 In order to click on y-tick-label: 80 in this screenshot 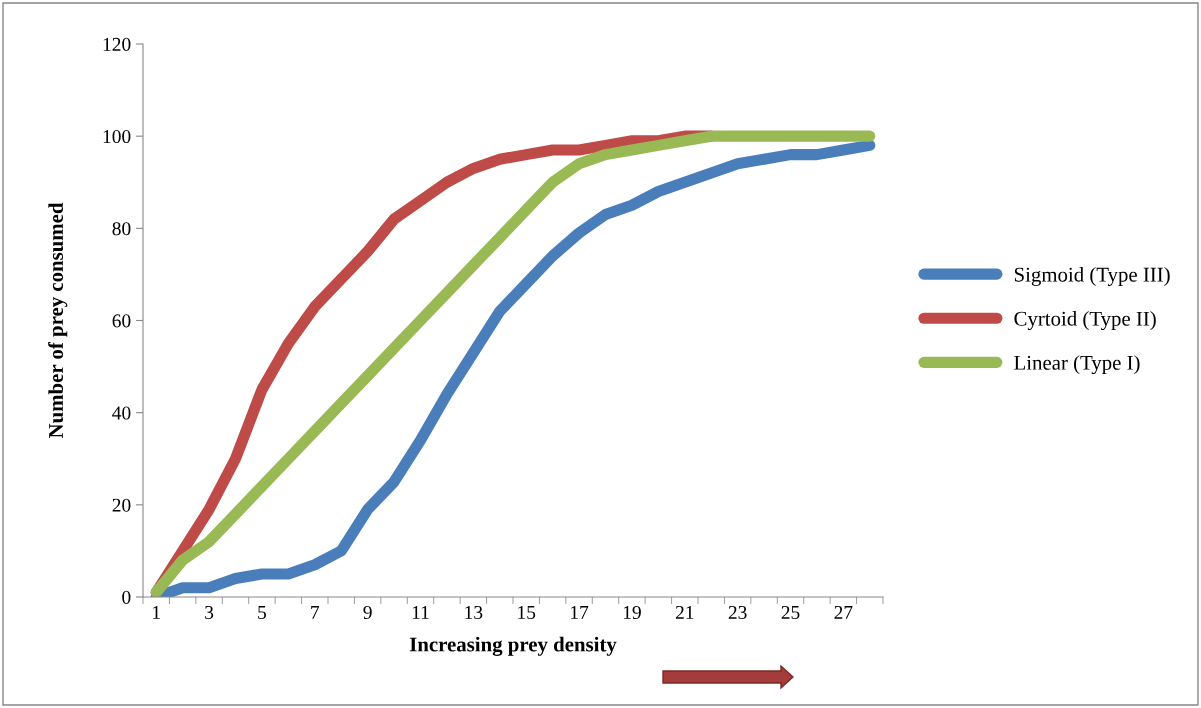, I will do `click(121, 229)`.